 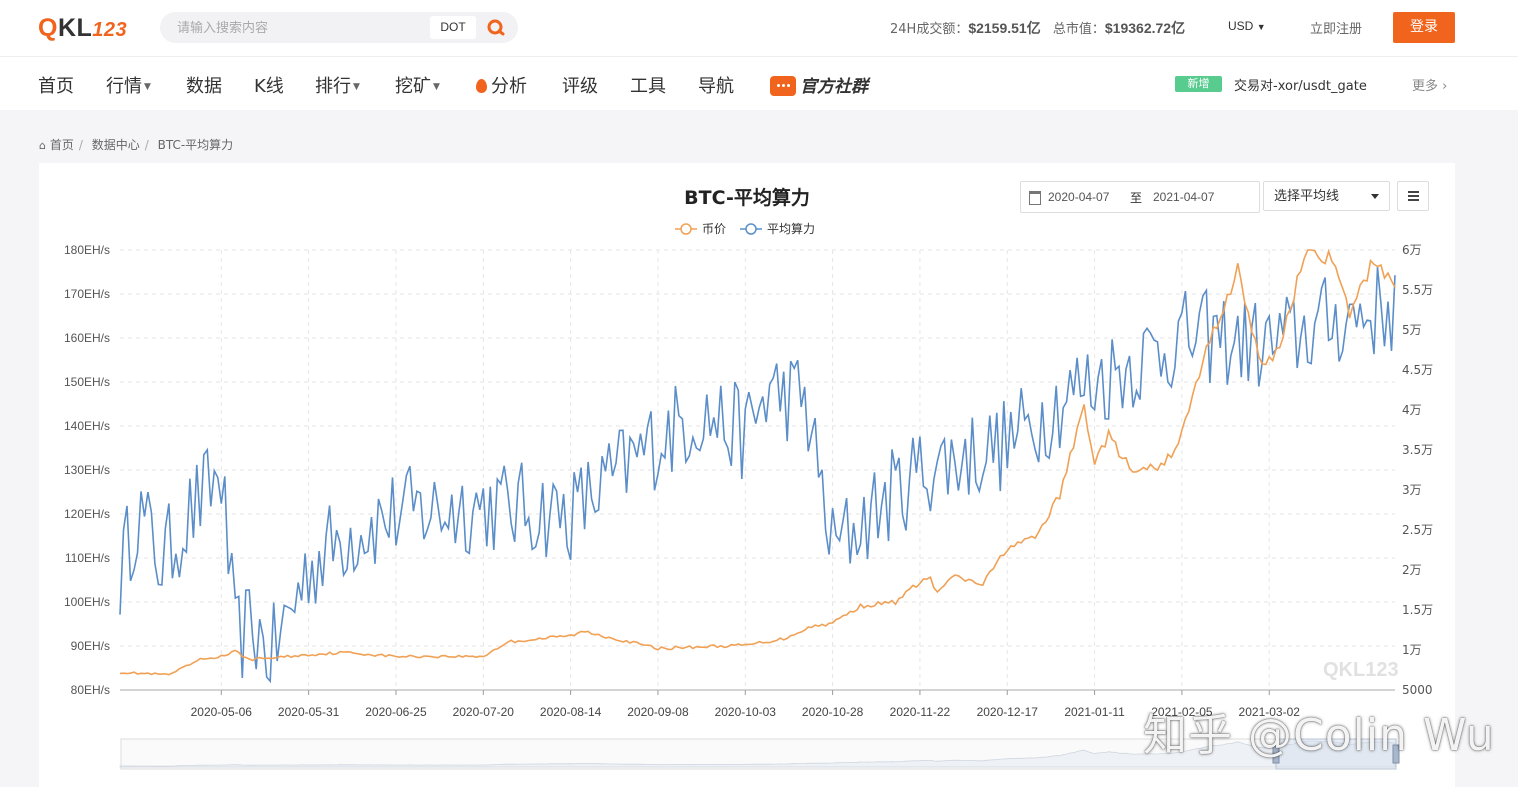 What do you see at coordinates (128, 86) in the screenshot?
I see `nav-market: 行情 ▼` at bounding box center [128, 86].